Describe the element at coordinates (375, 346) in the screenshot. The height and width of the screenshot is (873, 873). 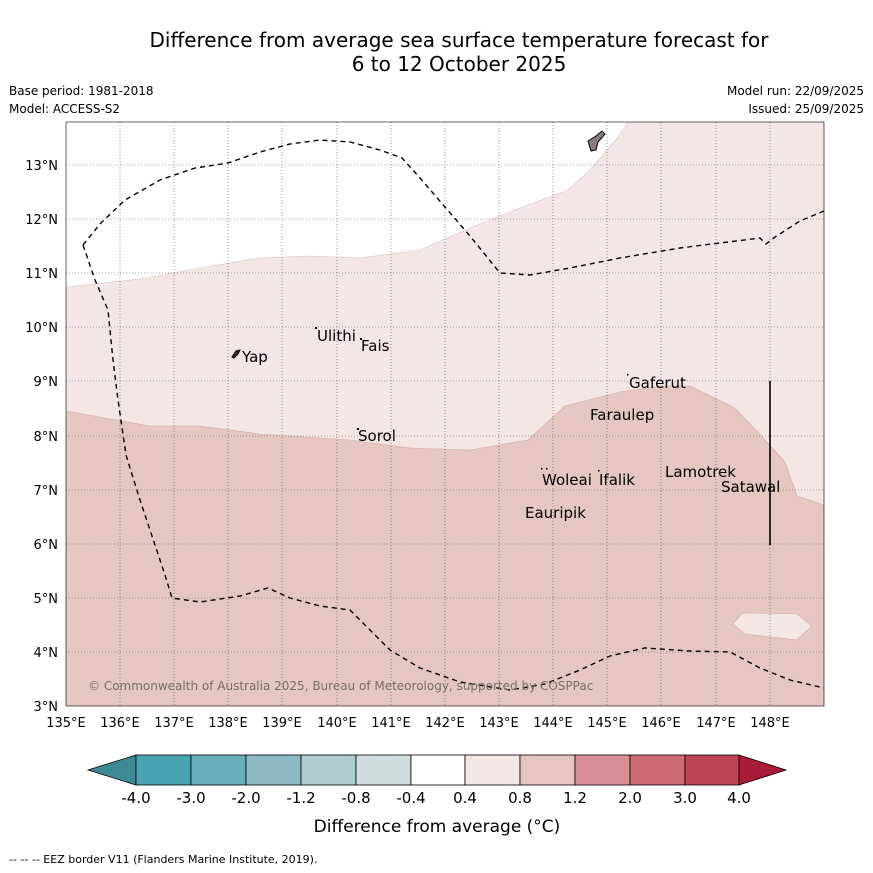
I see `label-fais: Fais` at that location.